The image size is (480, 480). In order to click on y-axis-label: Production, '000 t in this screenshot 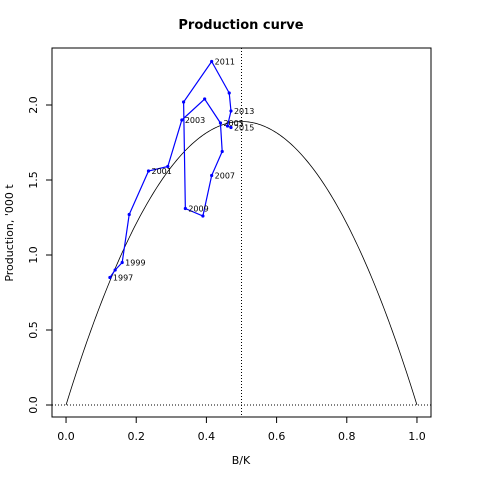, I will do `click(9, 233)`.